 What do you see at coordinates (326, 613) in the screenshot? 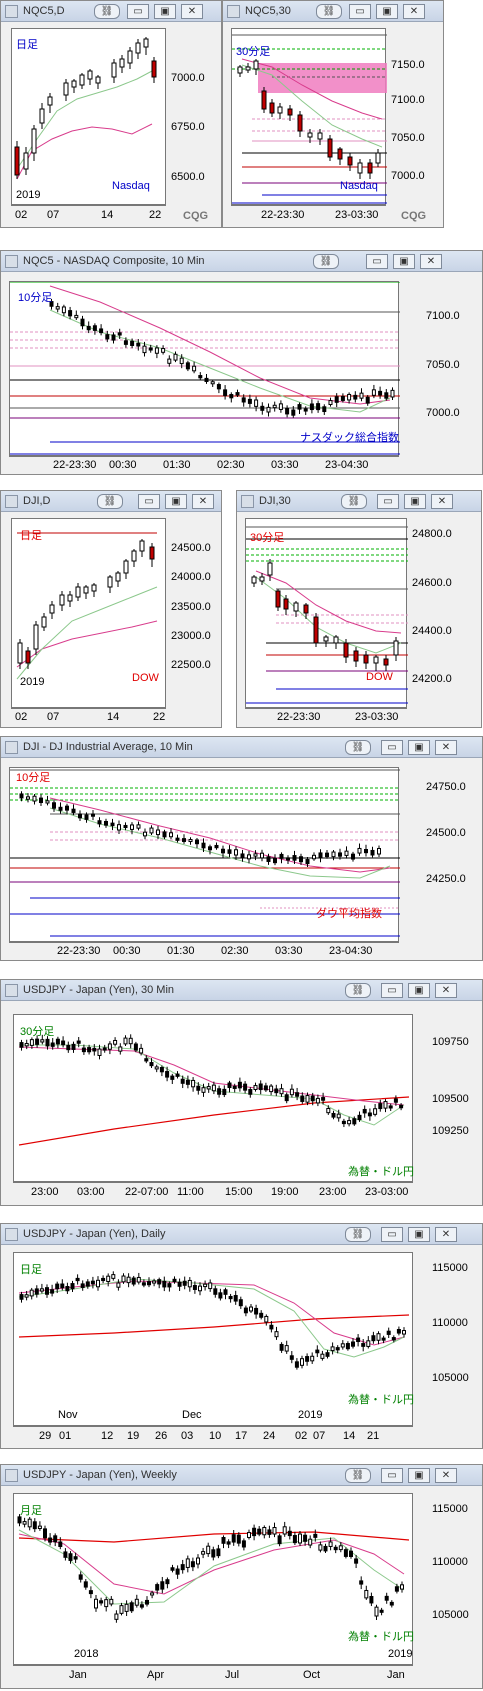
I see `plot-area: 30分足 DOW` at bounding box center [326, 613].